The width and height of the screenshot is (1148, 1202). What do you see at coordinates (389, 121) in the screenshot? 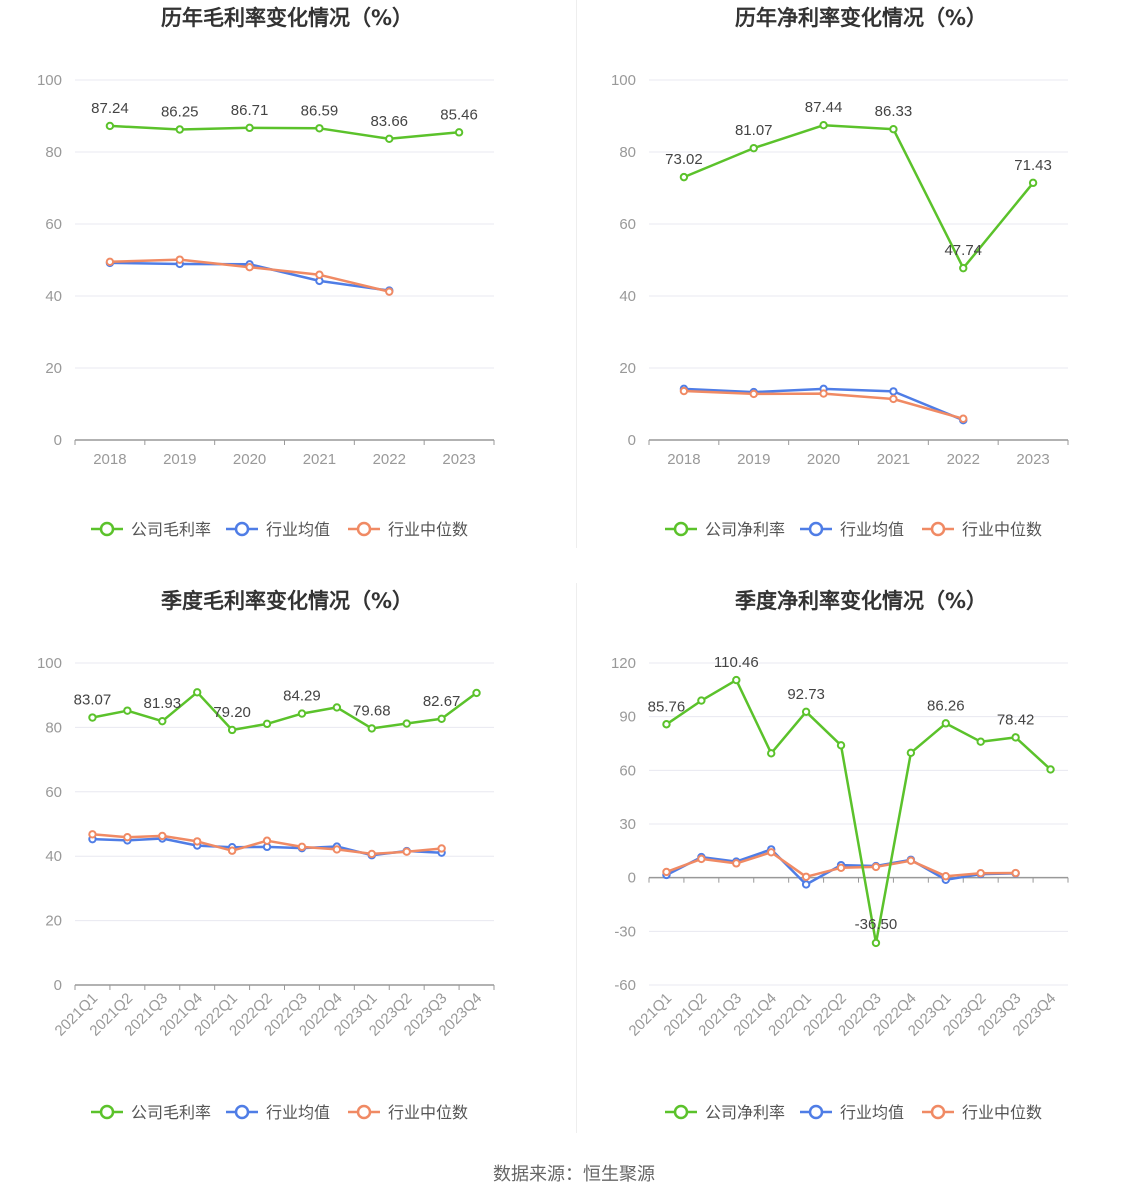
I see `data-label: 83.66` at bounding box center [389, 121].